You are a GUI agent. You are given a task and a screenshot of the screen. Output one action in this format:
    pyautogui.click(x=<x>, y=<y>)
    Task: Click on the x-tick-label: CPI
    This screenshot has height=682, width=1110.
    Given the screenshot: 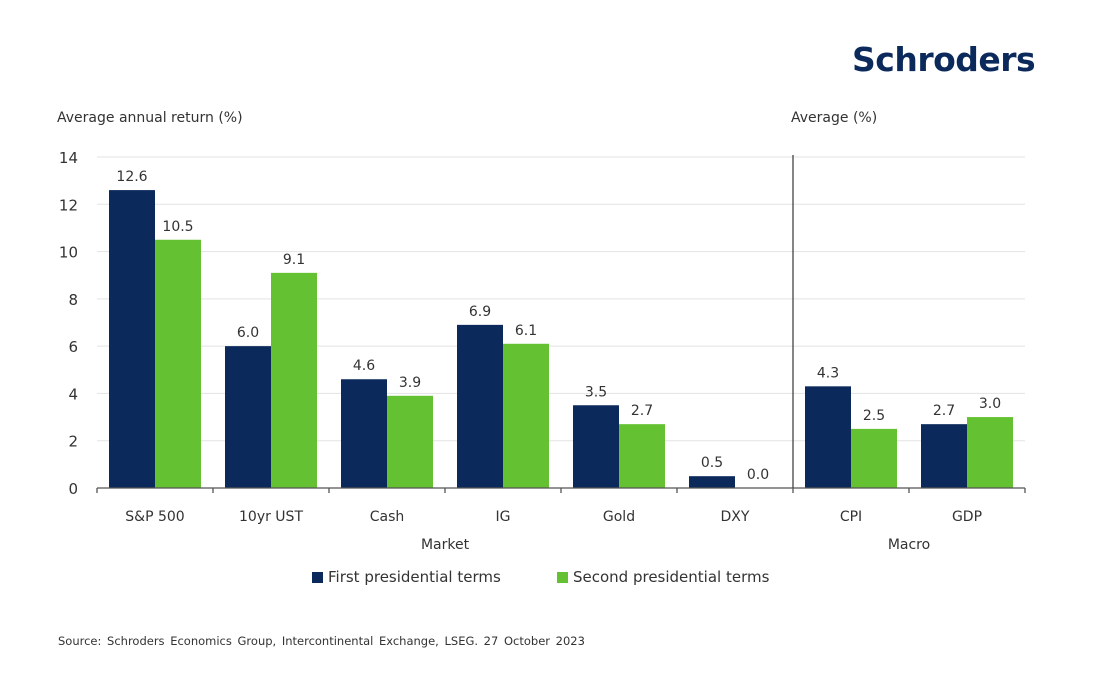 What is the action you would take?
    pyautogui.click(x=851, y=517)
    